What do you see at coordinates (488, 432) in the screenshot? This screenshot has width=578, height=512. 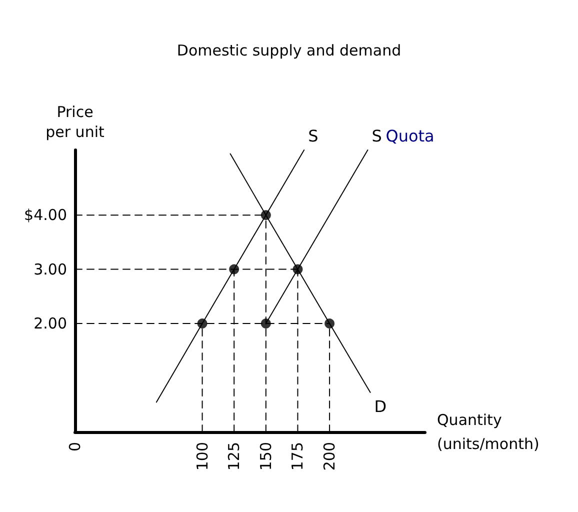 I see `x-axis-title: Quantity (units/month)` at bounding box center [488, 432].